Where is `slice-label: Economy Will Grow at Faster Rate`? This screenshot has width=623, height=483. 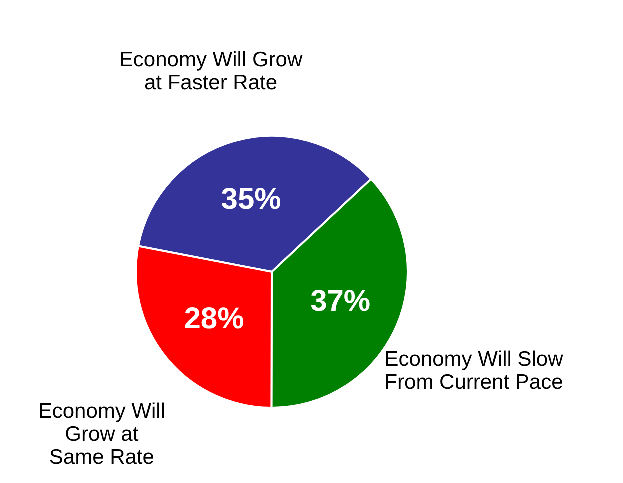 slice-label: Economy Will Grow at Faster Rate is located at coordinates (211, 71).